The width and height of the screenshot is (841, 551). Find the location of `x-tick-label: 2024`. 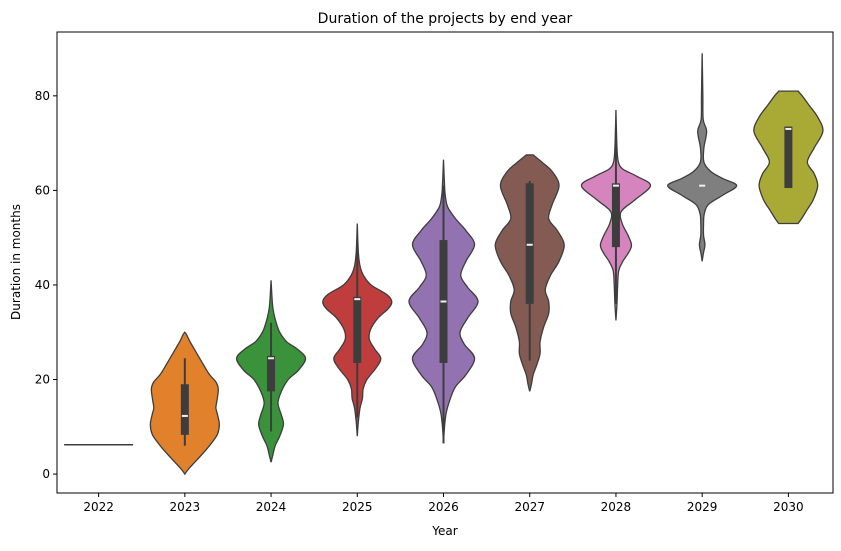

x-tick-label: 2024 is located at coordinates (271, 507).